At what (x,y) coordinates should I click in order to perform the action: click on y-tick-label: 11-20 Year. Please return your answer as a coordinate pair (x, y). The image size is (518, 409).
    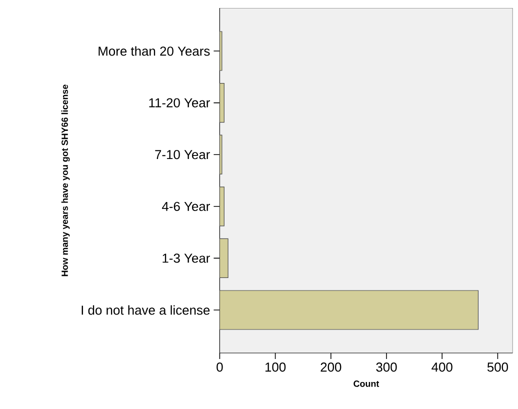
    Looking at the image, I should click on (179, 103).